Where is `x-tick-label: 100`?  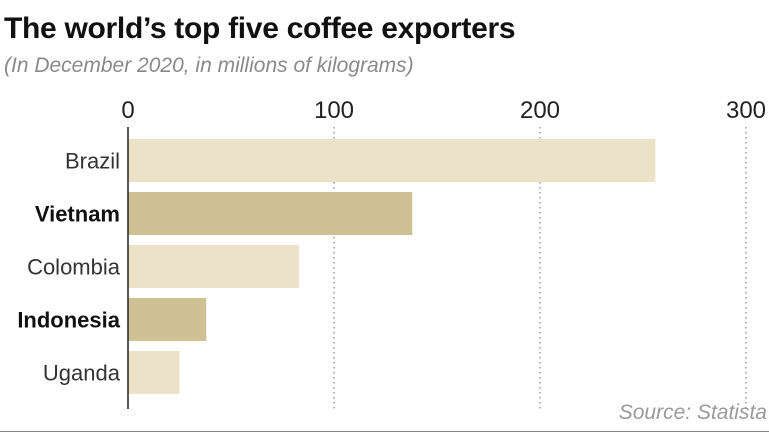 x-tick-label: 100 is located at coordinates (334, 110).